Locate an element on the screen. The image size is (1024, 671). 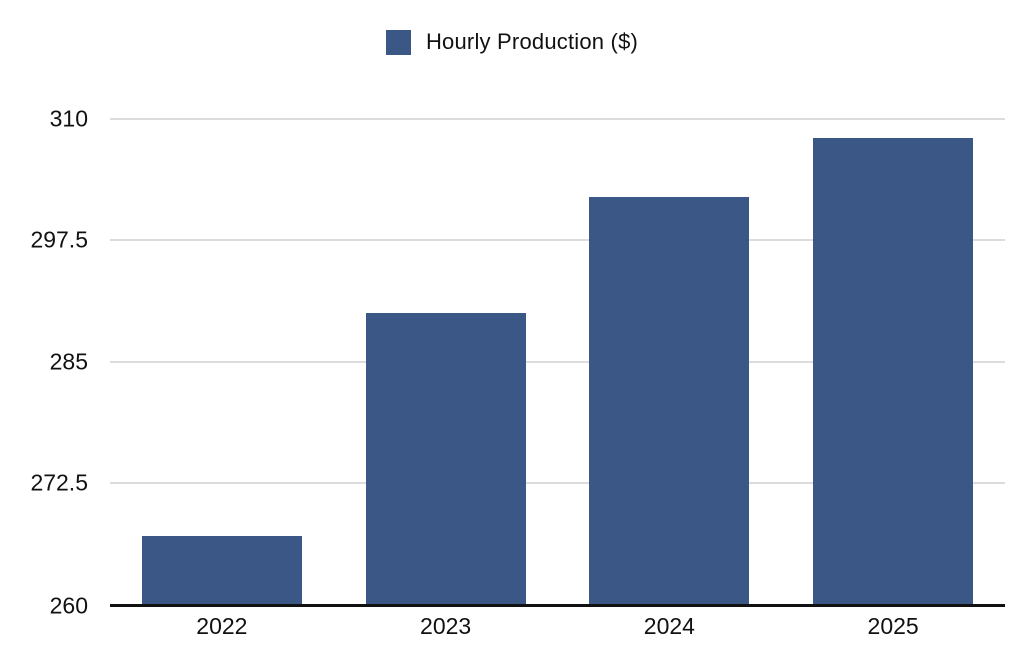
bar-2025 is located at coordinates (893, 371).